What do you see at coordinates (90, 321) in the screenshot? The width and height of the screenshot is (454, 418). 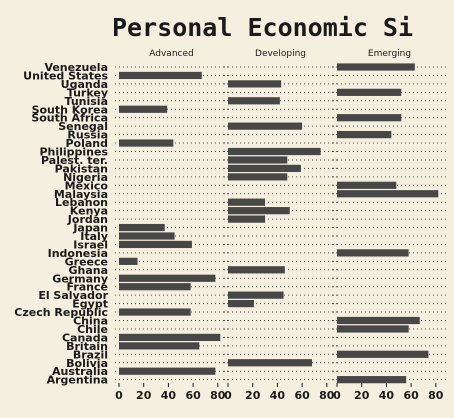 I see `country-label: China` at bounding box center [90, 321].